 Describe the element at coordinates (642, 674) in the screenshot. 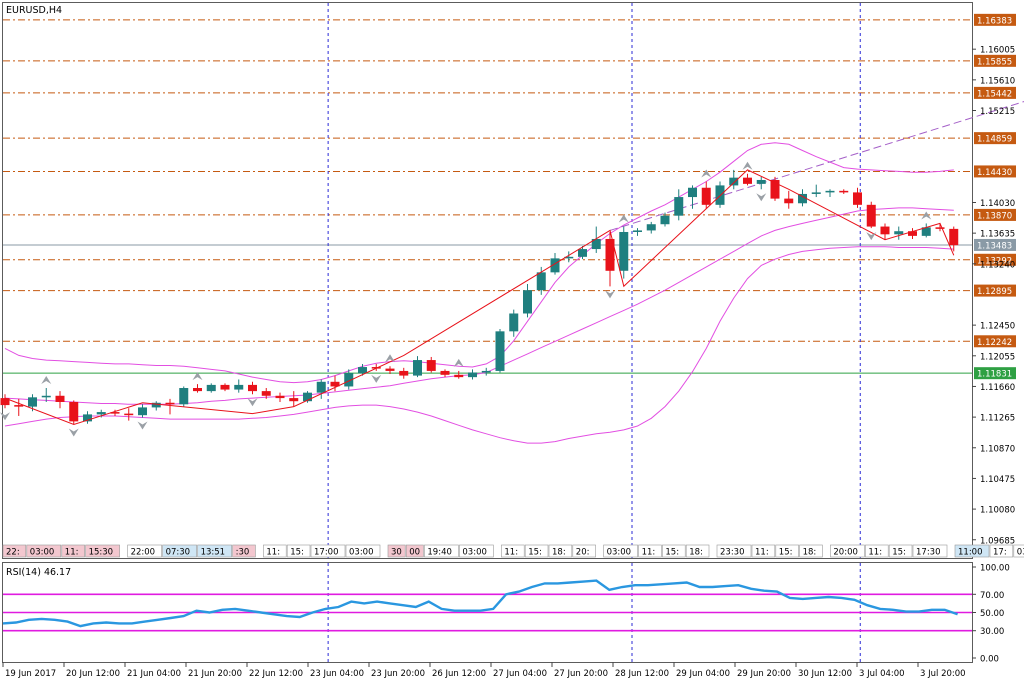

I see `time-tick-label: 28 Jun 12:00` at that location.